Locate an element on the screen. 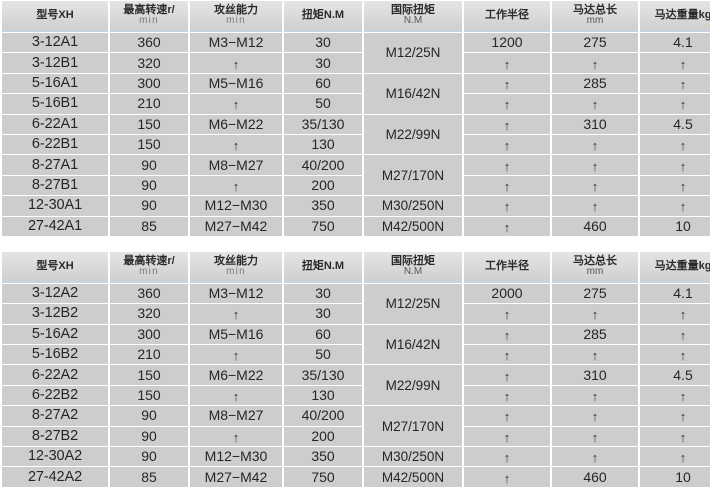  cell-model: 8-27B1 is located at coordinates (55, 185).